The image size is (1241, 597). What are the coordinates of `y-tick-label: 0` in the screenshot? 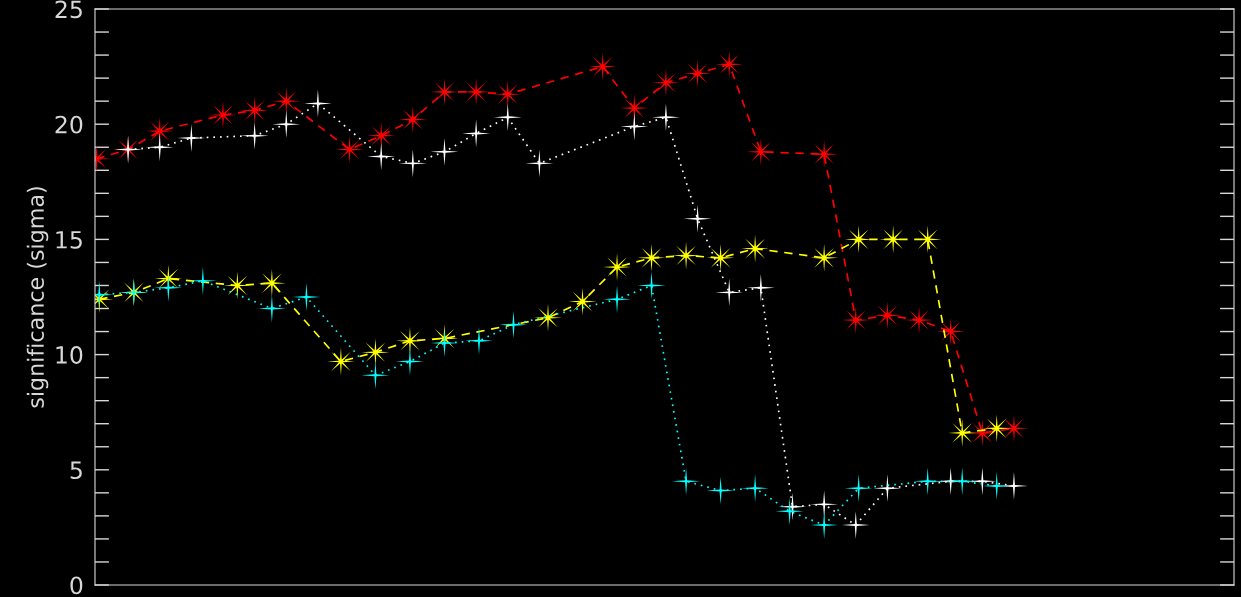 It's located at (76, 585).